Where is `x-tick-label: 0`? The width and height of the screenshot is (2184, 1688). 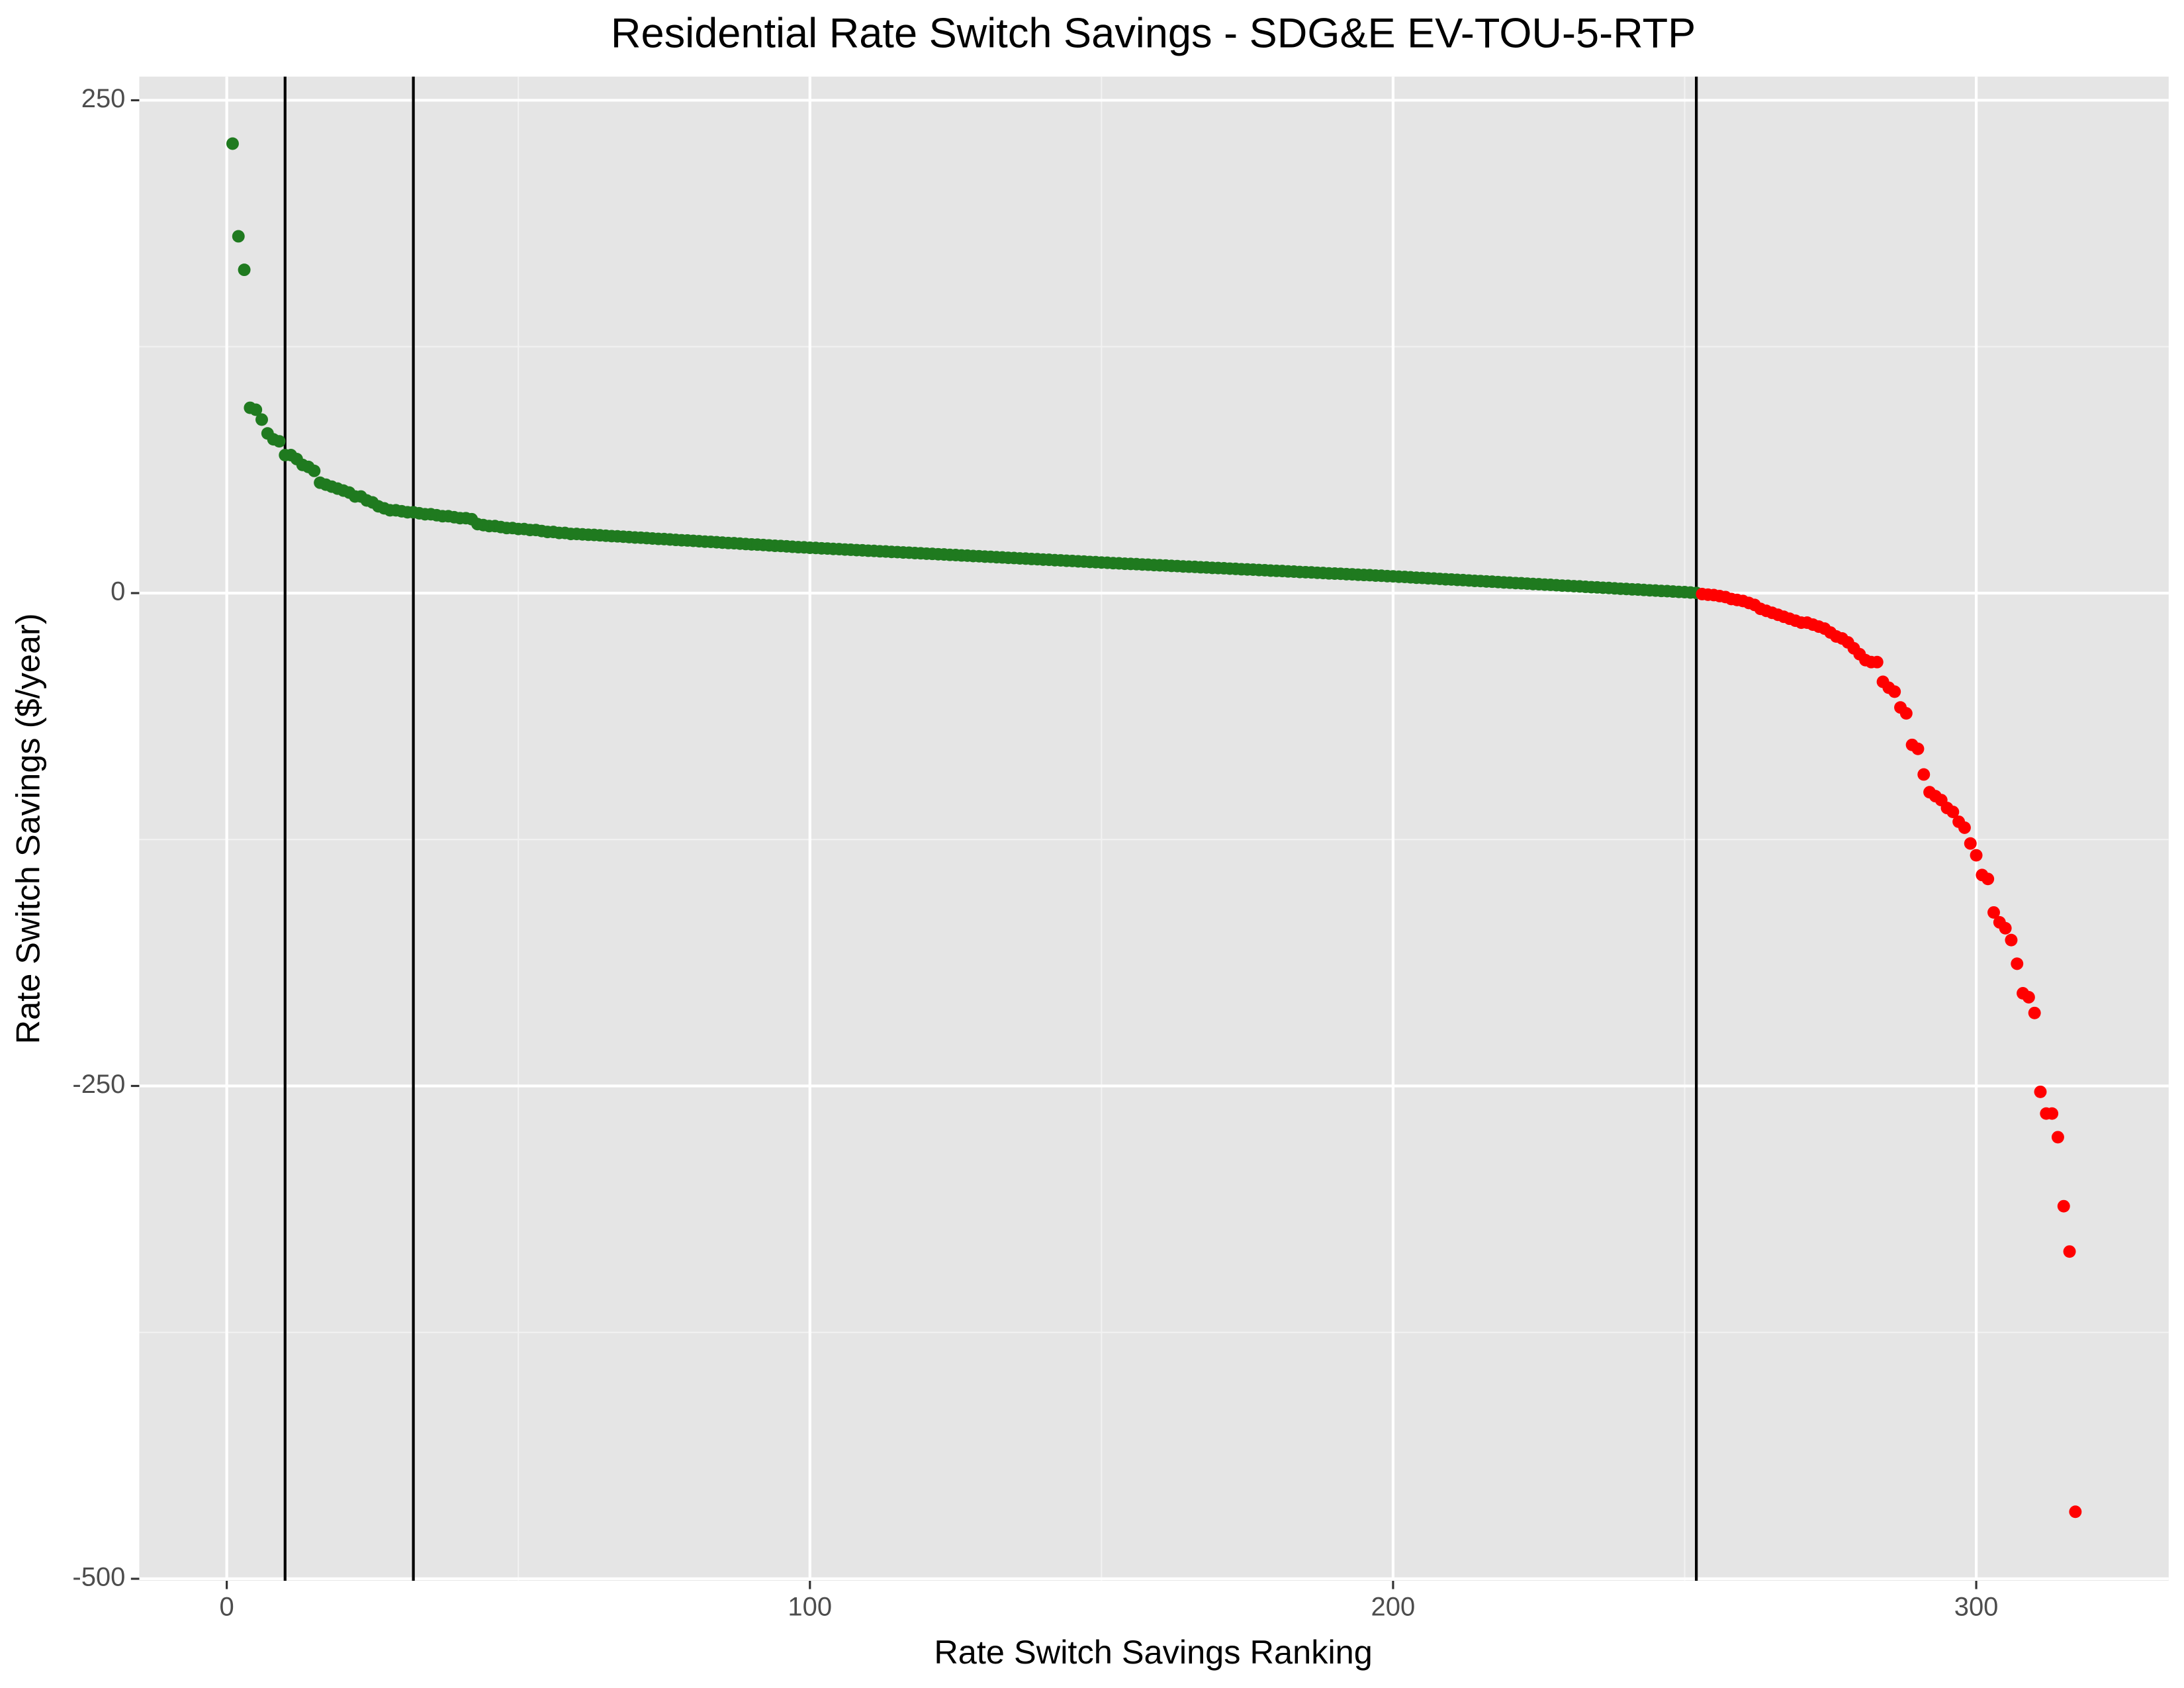
x-tick-label: 0 is located at coordinates (227, 1607).